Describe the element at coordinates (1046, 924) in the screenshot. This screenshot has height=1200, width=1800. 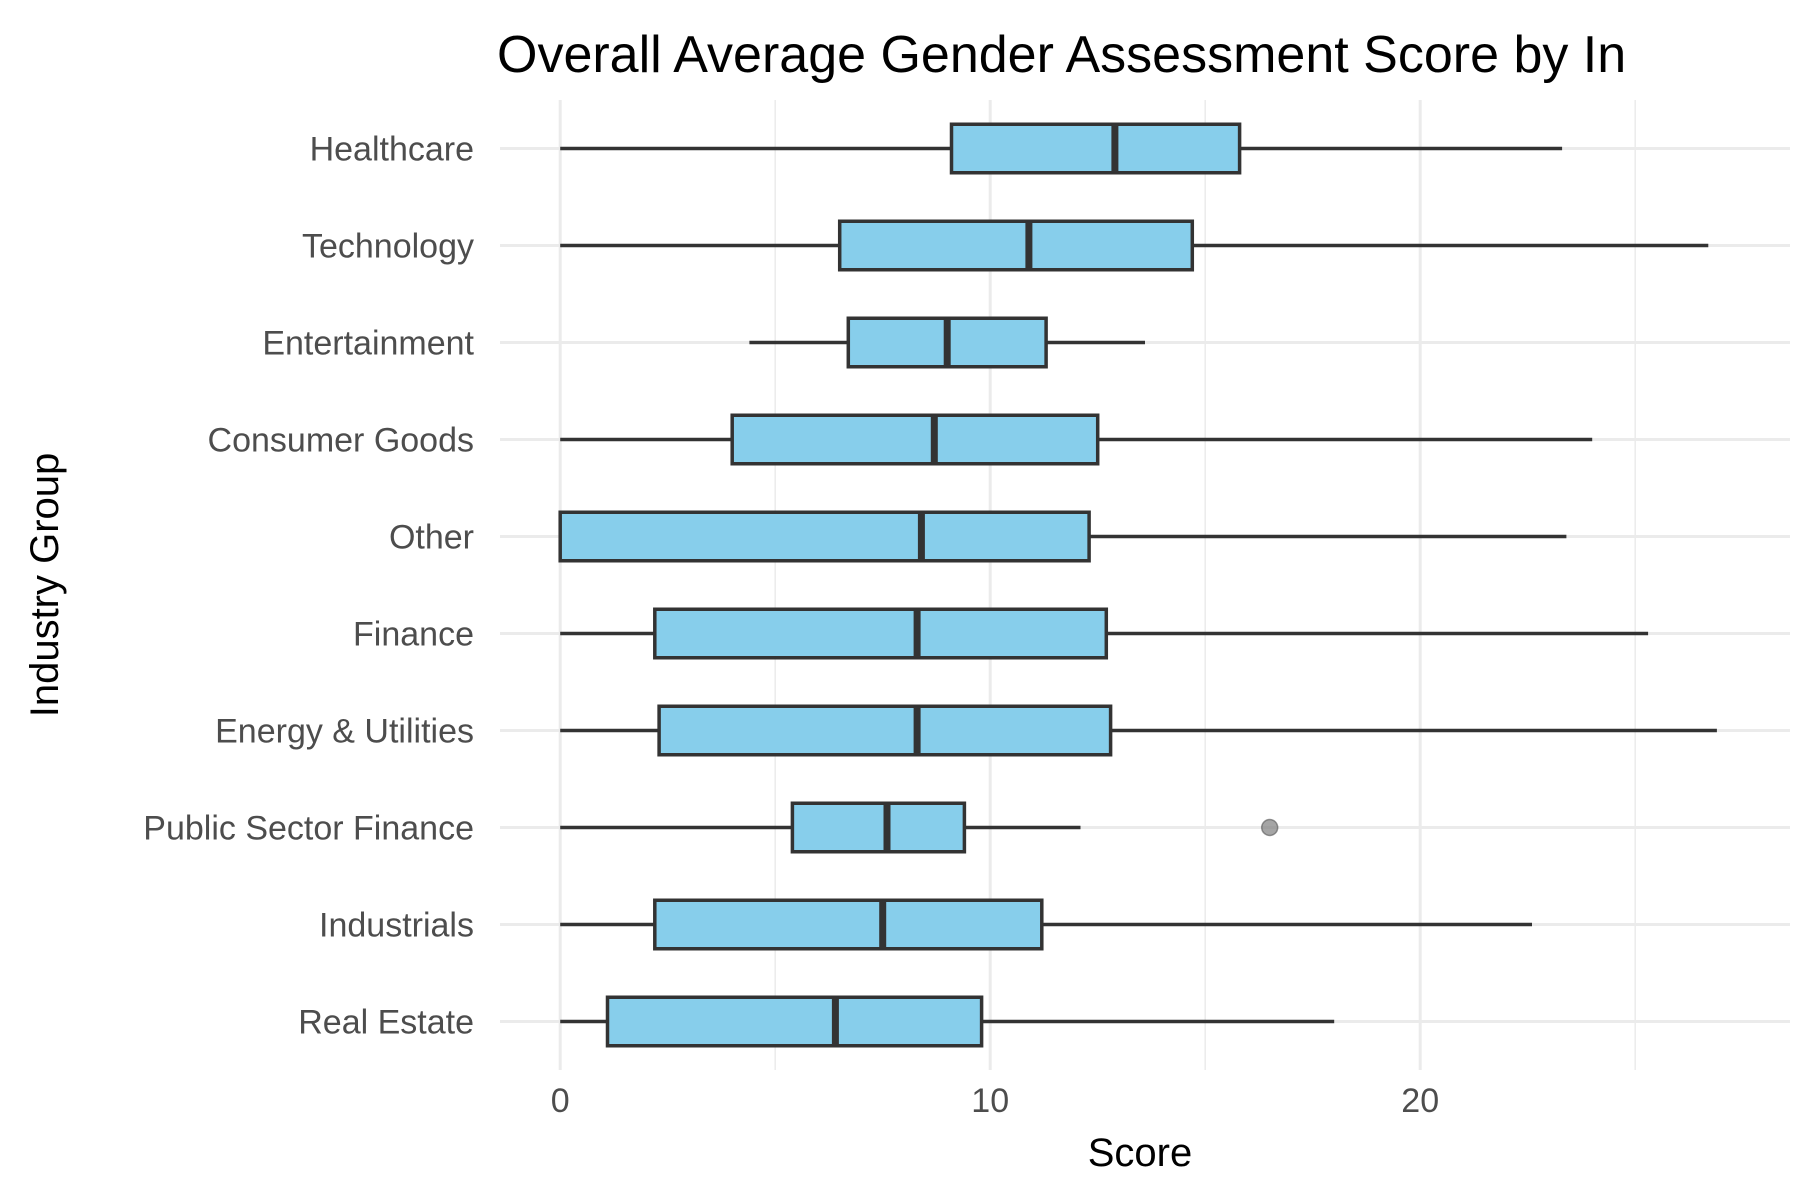
I see `box-industrials` at that location.